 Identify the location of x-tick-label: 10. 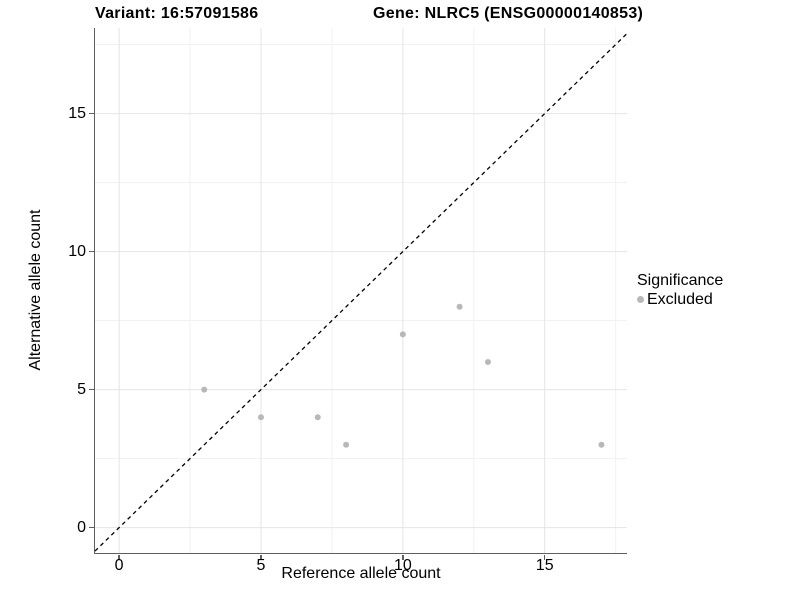
(402, 565).